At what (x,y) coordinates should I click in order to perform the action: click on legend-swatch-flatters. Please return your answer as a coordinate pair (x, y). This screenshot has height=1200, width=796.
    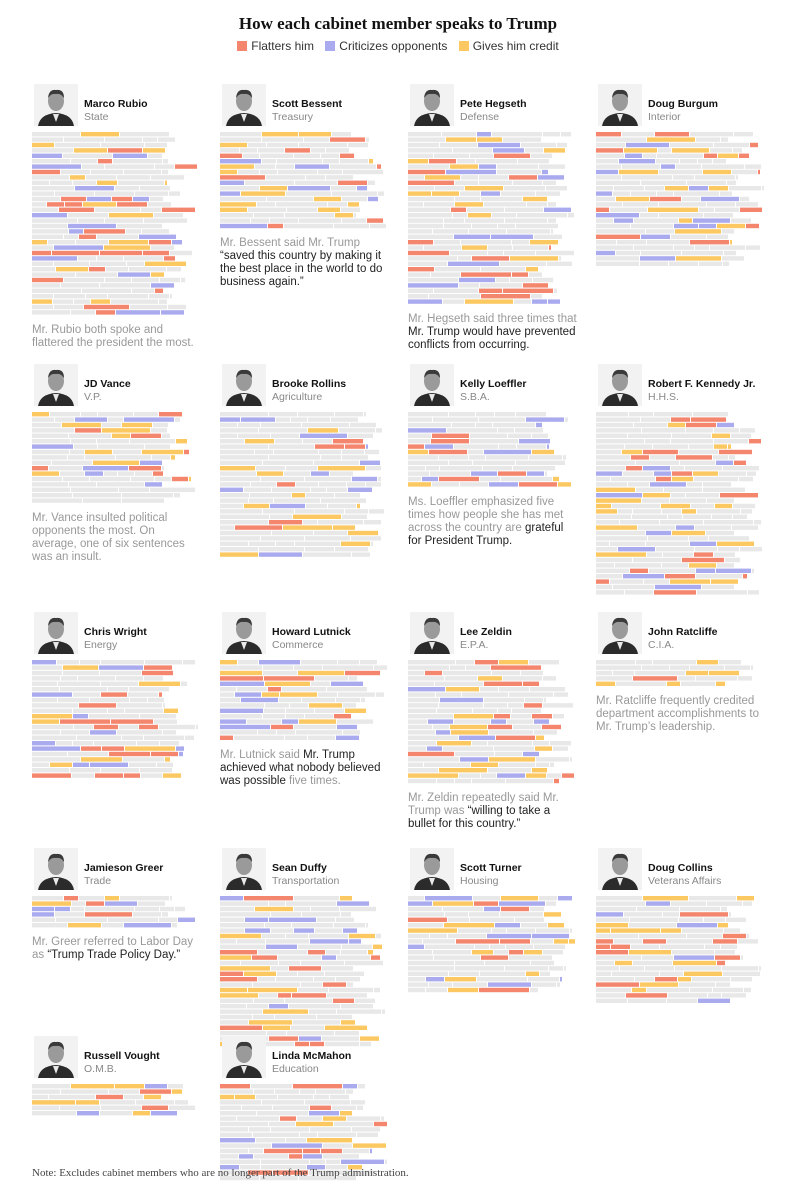
    Looking at the image, I should click on (242, 46).